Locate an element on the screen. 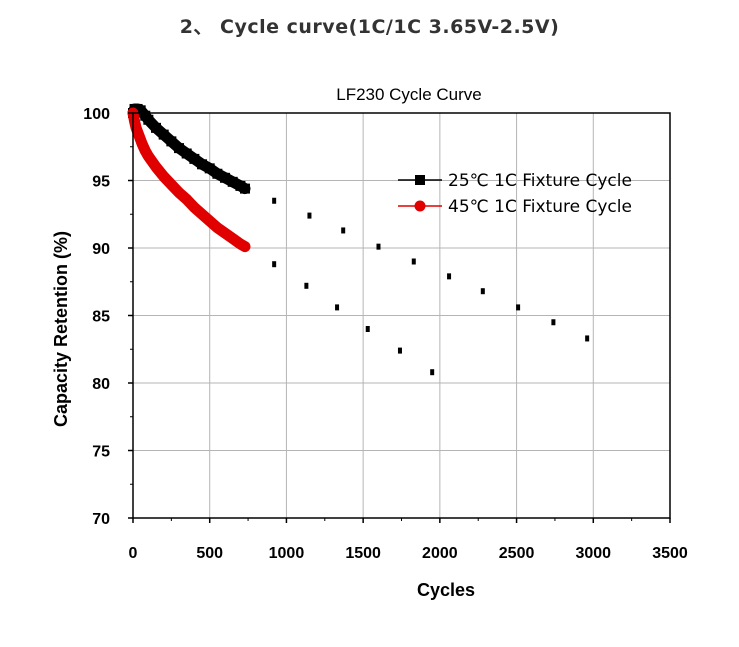 The width and height of the screenshot is (739, 647). y-tick-label: 95 is located at coordinates (101, 182).